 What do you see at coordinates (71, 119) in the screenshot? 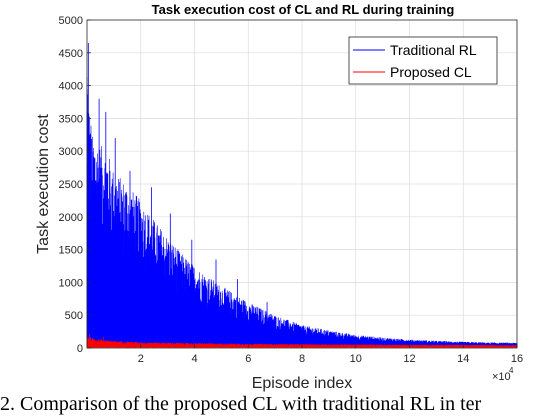
I see `y-tick-label: 3500` at bounding box center [71, 119].